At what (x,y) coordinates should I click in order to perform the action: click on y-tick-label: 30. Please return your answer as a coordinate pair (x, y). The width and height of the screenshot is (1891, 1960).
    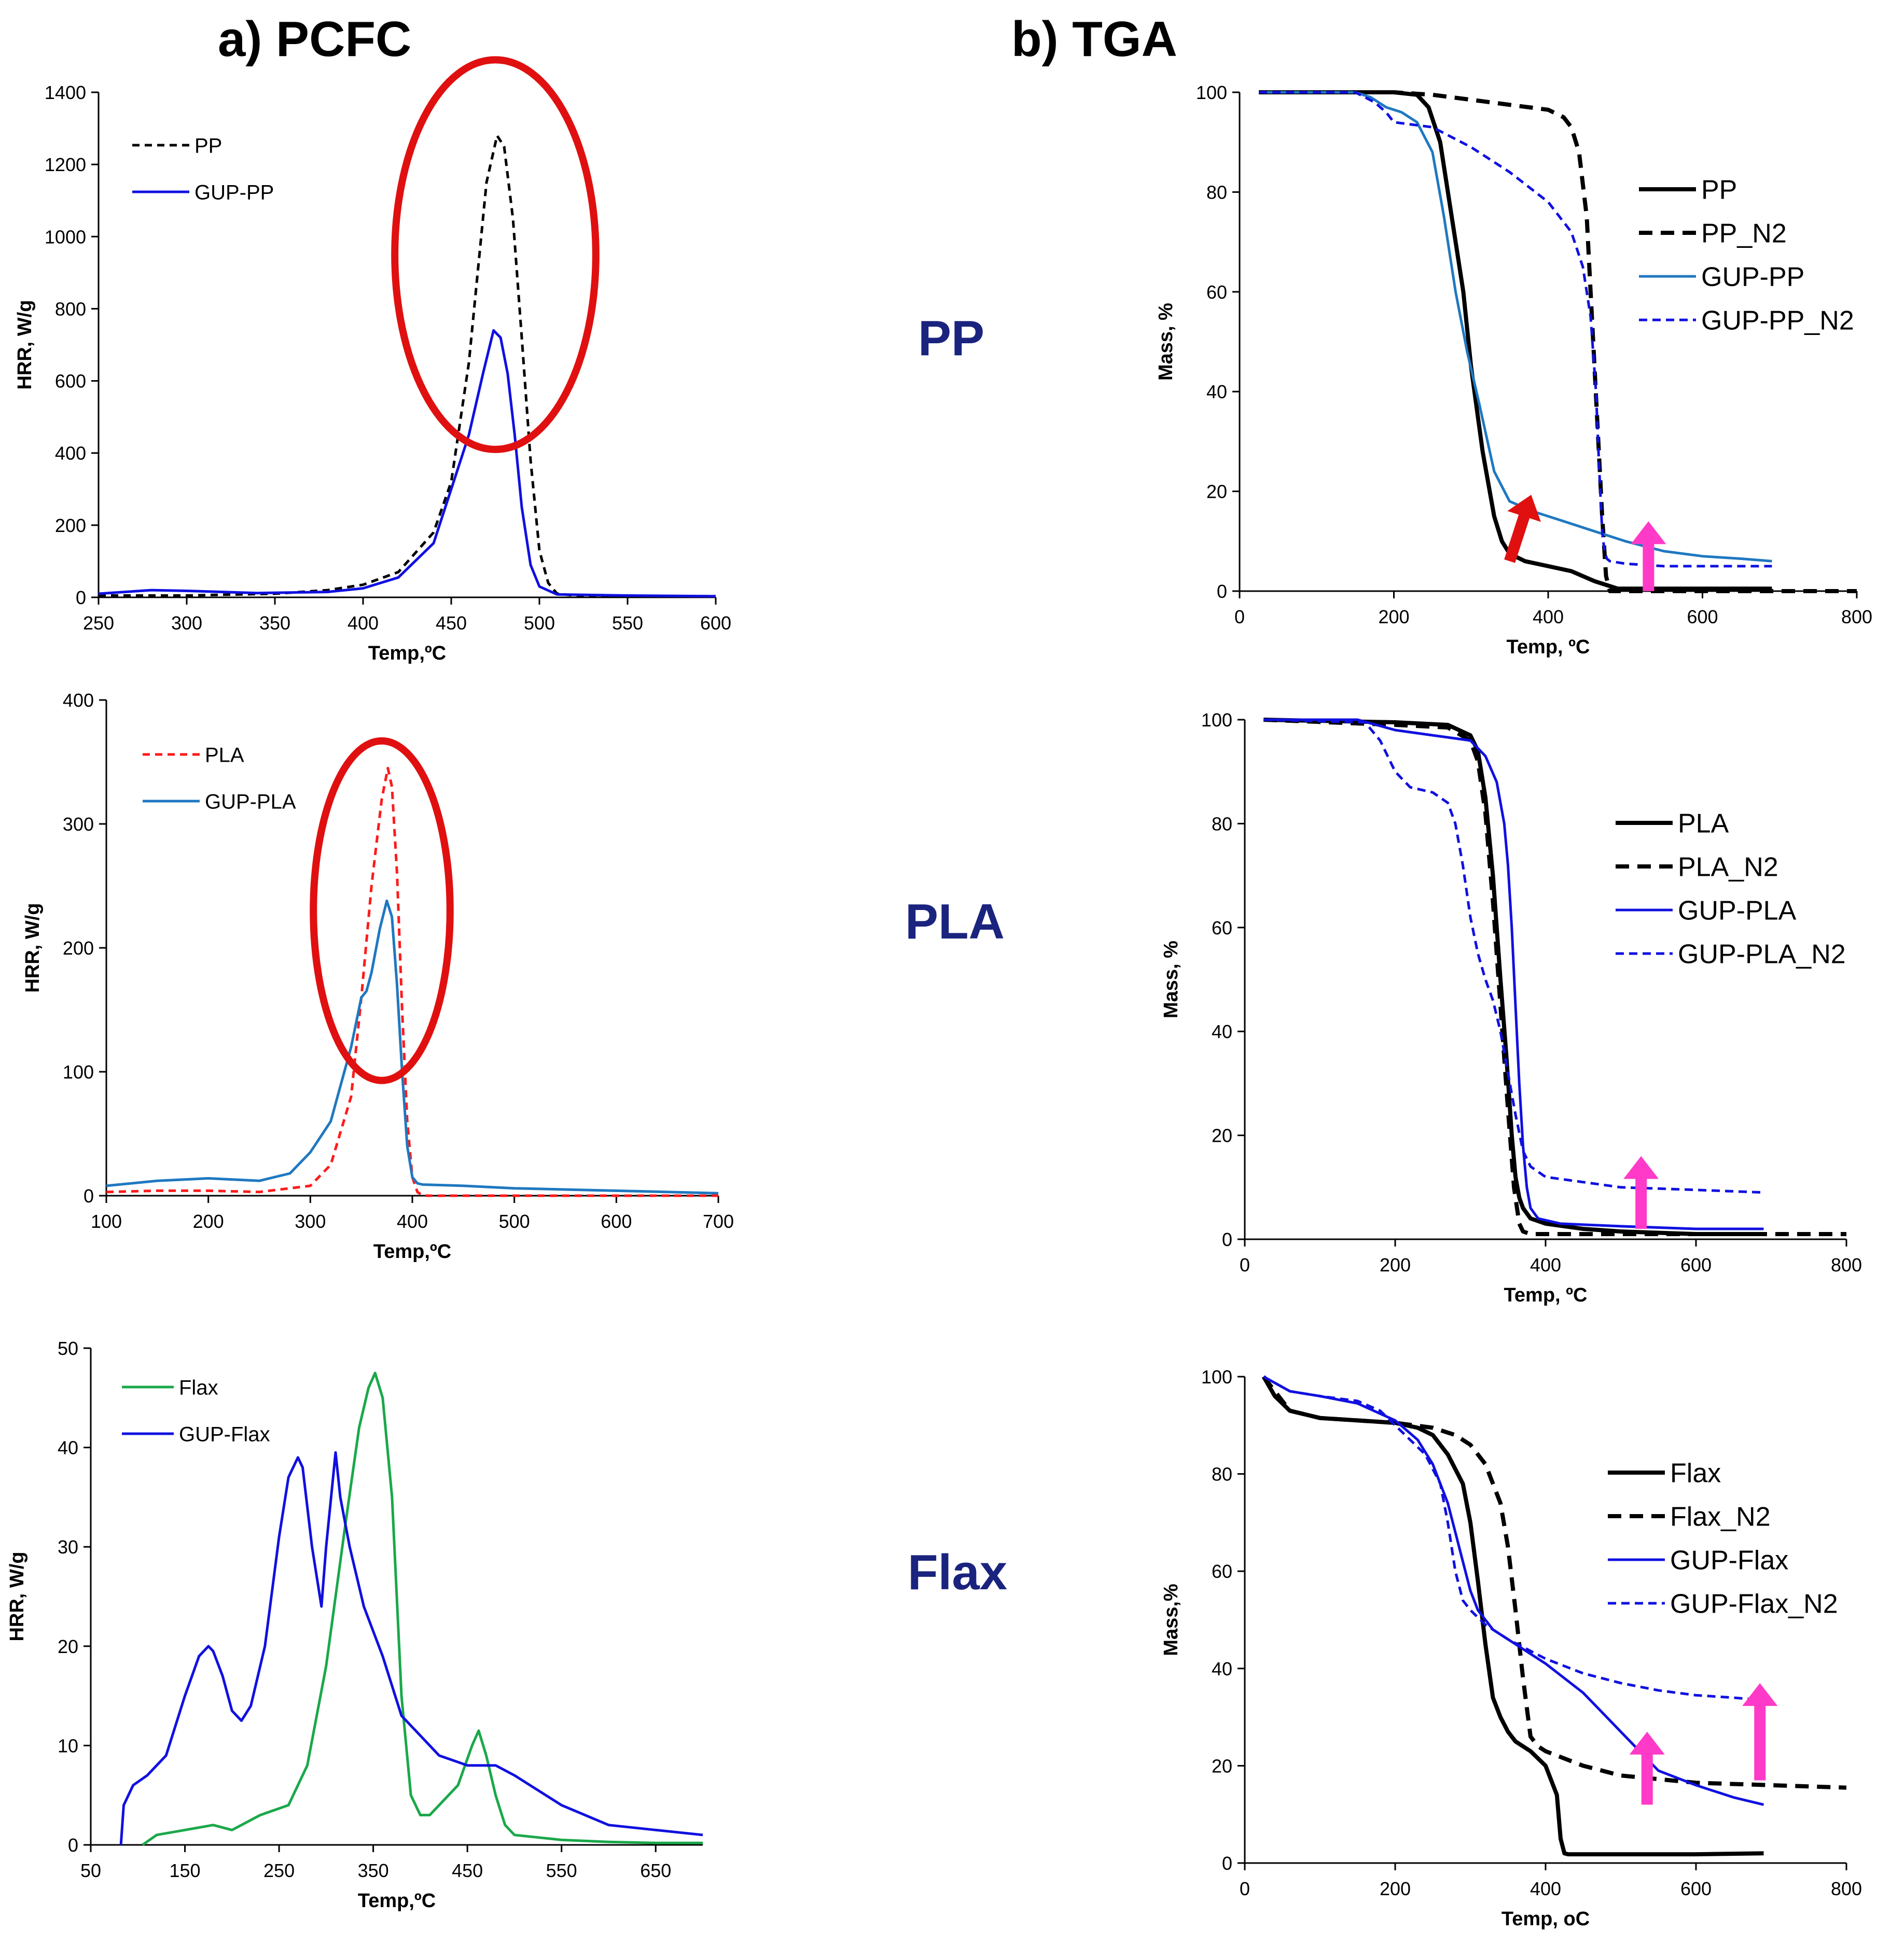
    Looking at the image, I should click on (68, 1547).